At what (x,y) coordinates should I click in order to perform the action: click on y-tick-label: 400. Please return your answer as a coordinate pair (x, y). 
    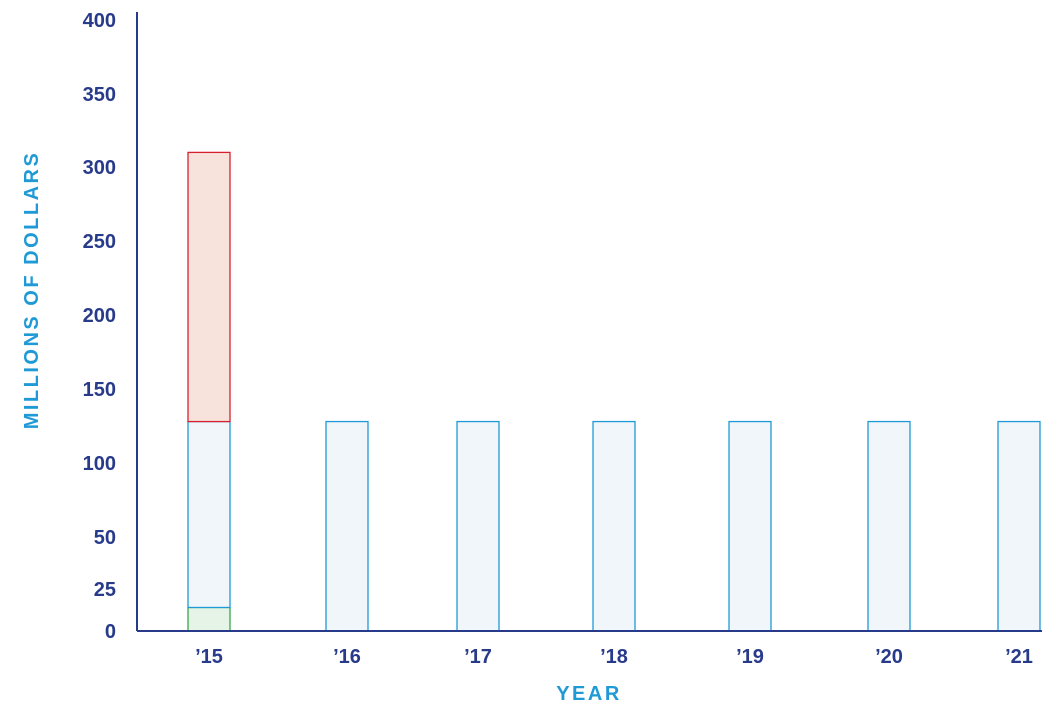
    Looking at the image, I should click on (99, 21).